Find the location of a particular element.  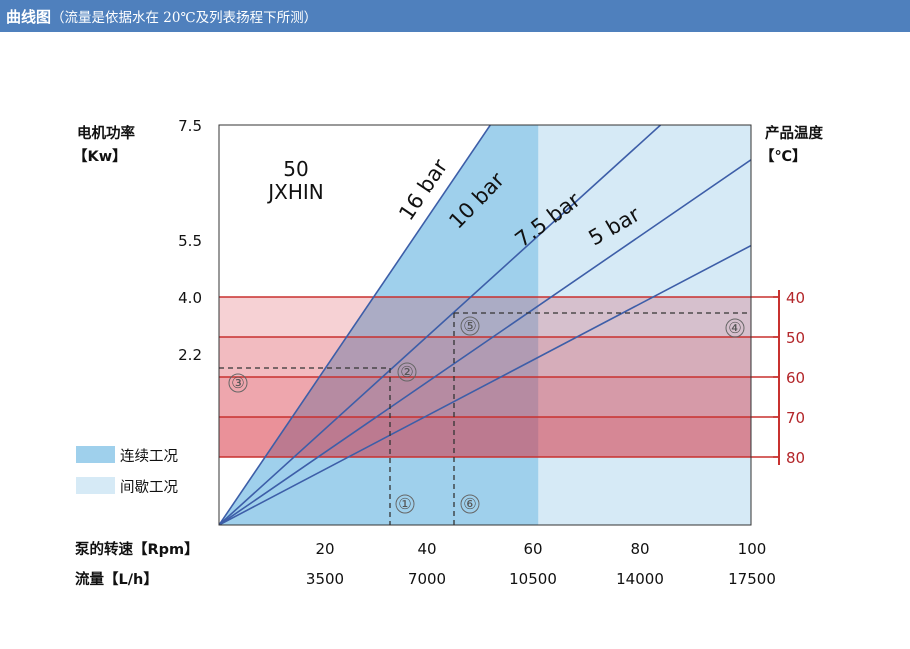

left-tick: 4.0 is located at coordinates (190, 298).